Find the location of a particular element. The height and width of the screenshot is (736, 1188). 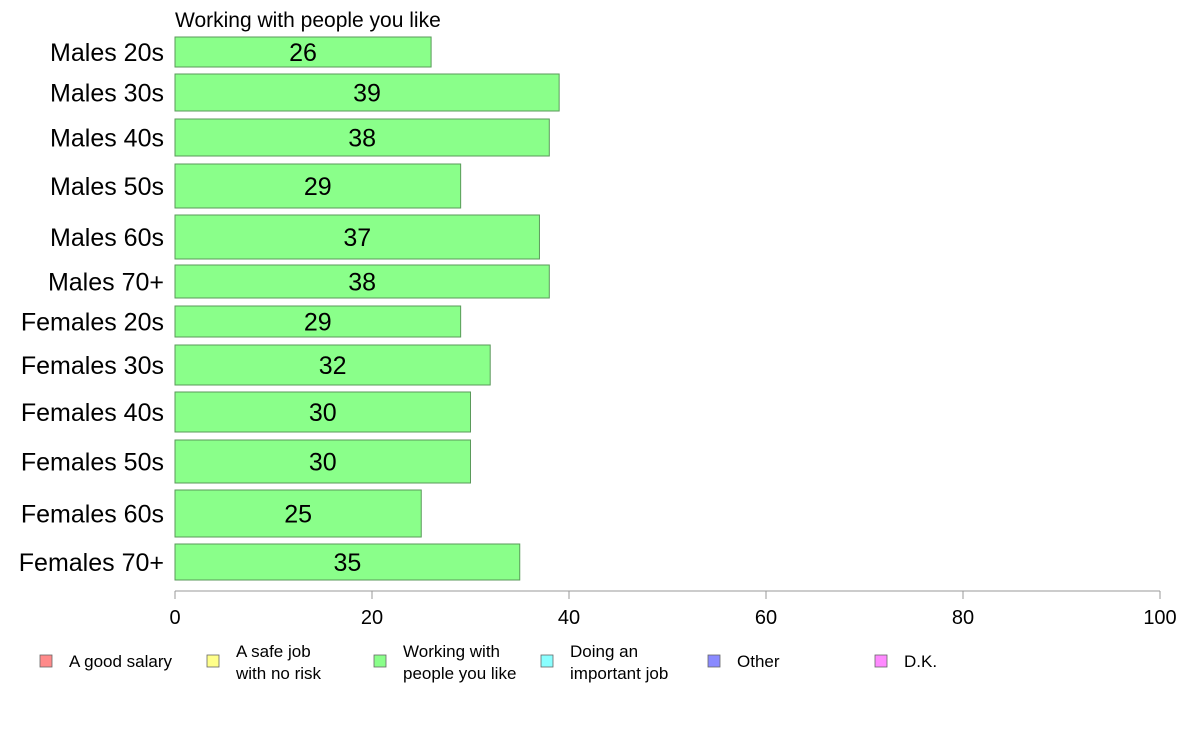

legend-label: important job is located at coordinates (619, 673).